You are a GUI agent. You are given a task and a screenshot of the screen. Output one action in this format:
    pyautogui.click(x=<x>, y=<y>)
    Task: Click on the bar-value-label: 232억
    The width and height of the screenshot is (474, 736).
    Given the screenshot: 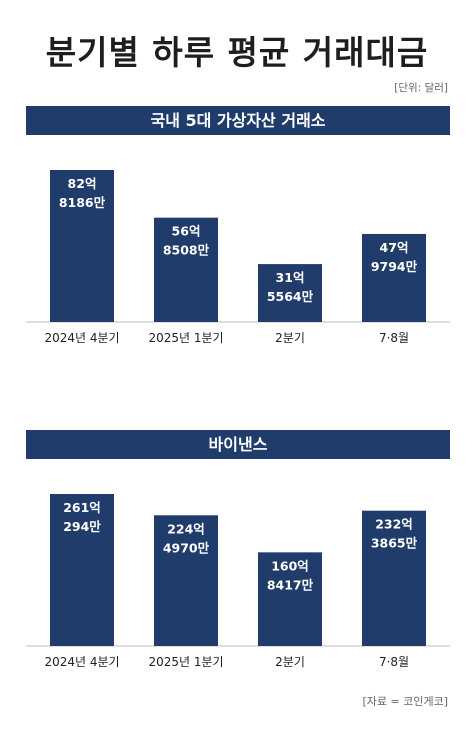 What is the action you would take?
    pyautogui.click(x=394, y=524)
    